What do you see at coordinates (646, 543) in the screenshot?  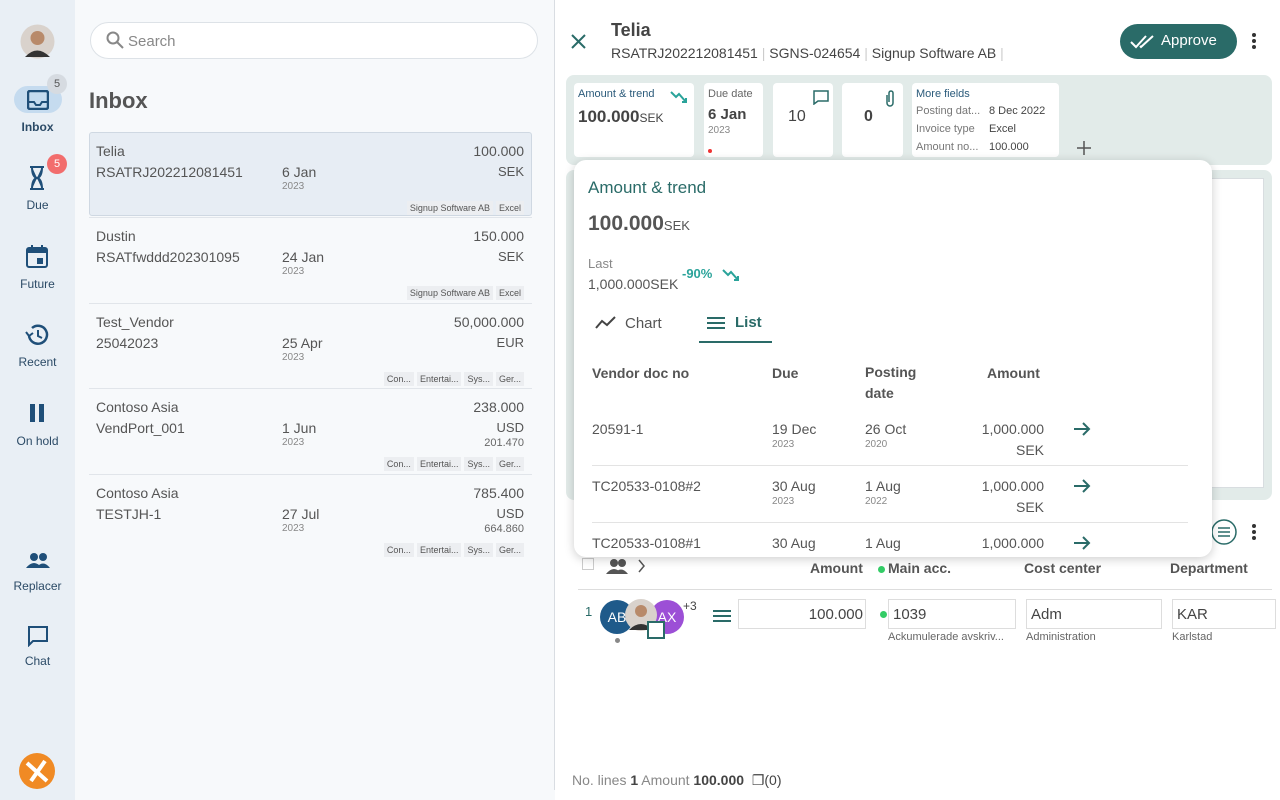 I see `vendor-doc: TC20533-0108#1` at bounding box center [646, 543].